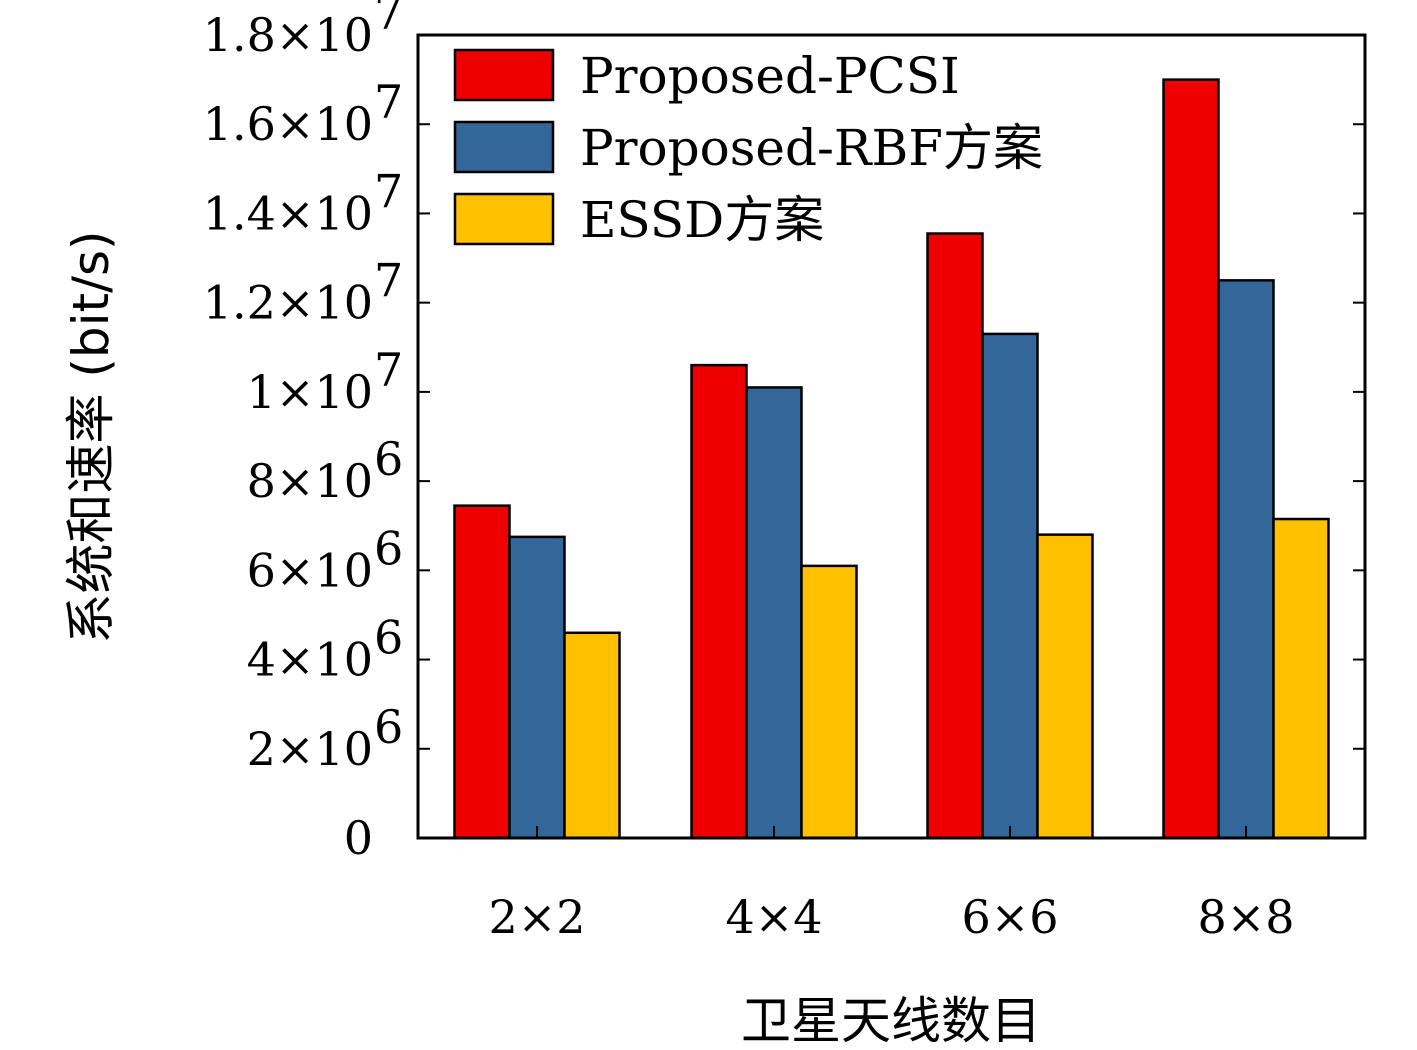  I want to click on x-axis-ticks: 2×2 4×4 6×6 8×8, so click(891, 885).